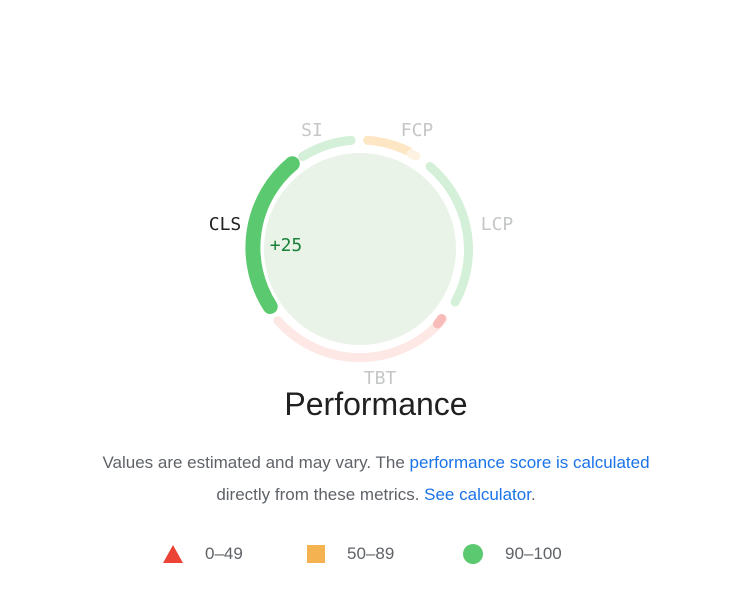 This screenshot has width=752, height=598. I want to click on gauge-arc-si, so click(327, 148).